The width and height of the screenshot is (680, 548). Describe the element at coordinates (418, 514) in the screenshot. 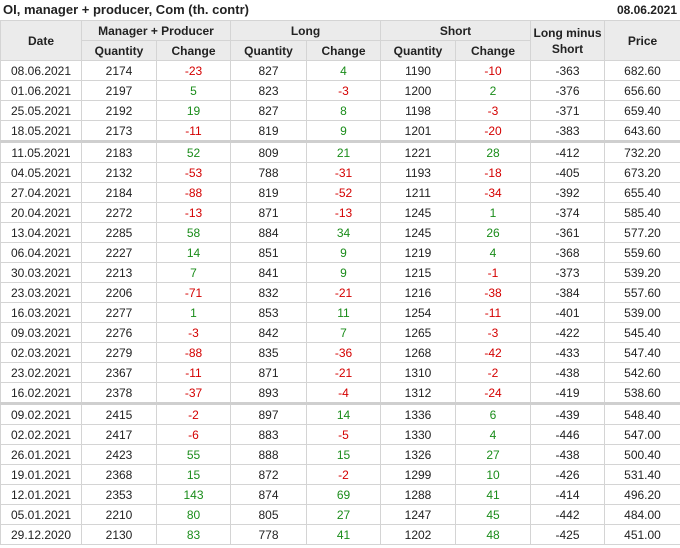

I see `cell-short-quantity: 1247` at that location.